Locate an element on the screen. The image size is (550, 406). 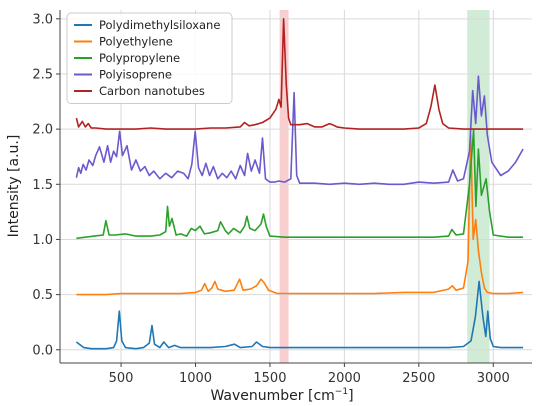
legend-box is located at coordinates (149, 58).